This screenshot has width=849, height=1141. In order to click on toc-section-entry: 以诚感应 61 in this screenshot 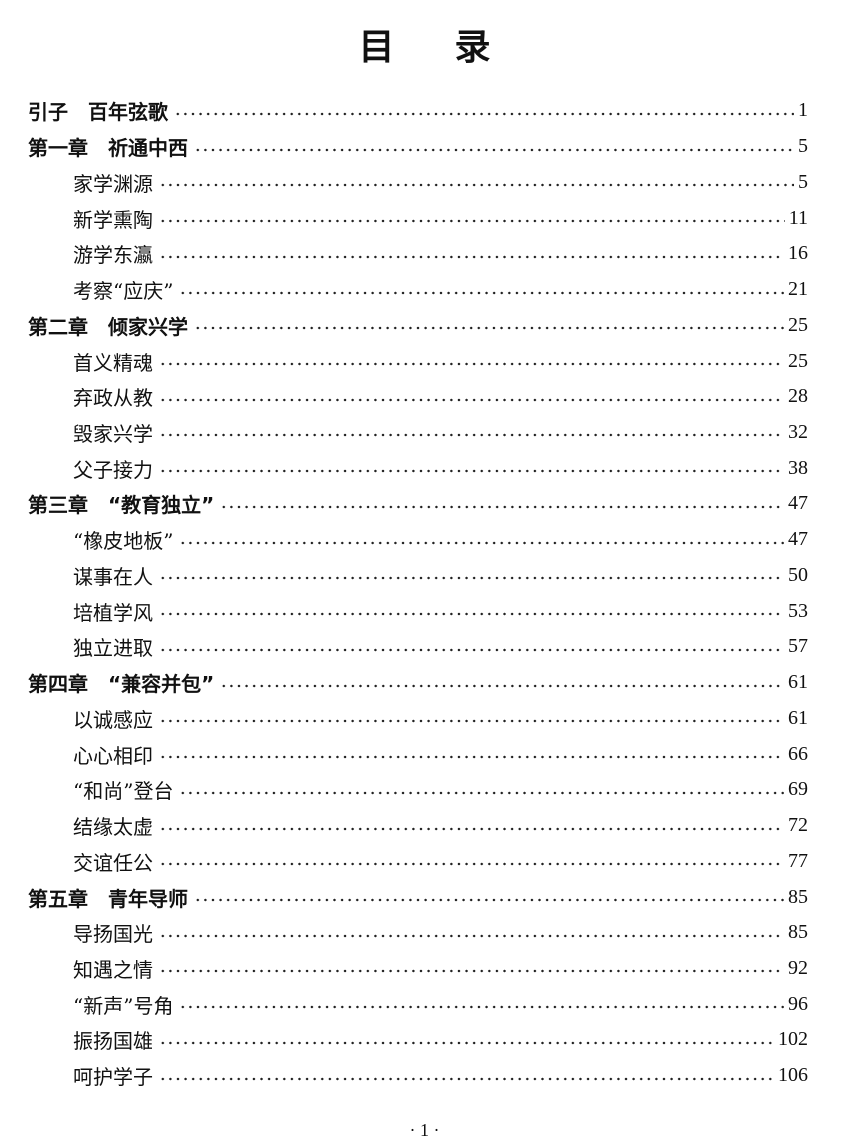, I will do `click(418, 718)`.